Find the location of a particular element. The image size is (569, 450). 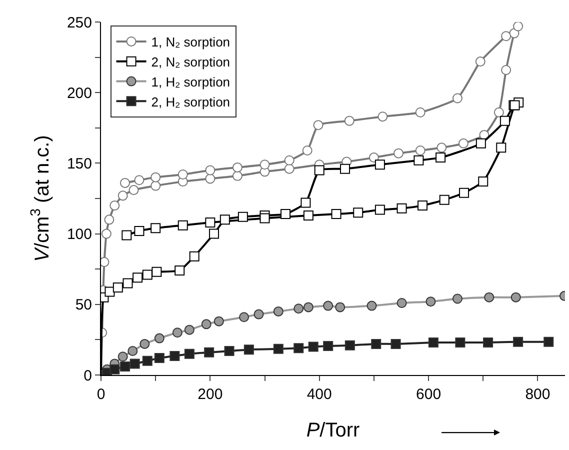

legend-label: 2, H₂ sorption is located at coordinates (190, 102).